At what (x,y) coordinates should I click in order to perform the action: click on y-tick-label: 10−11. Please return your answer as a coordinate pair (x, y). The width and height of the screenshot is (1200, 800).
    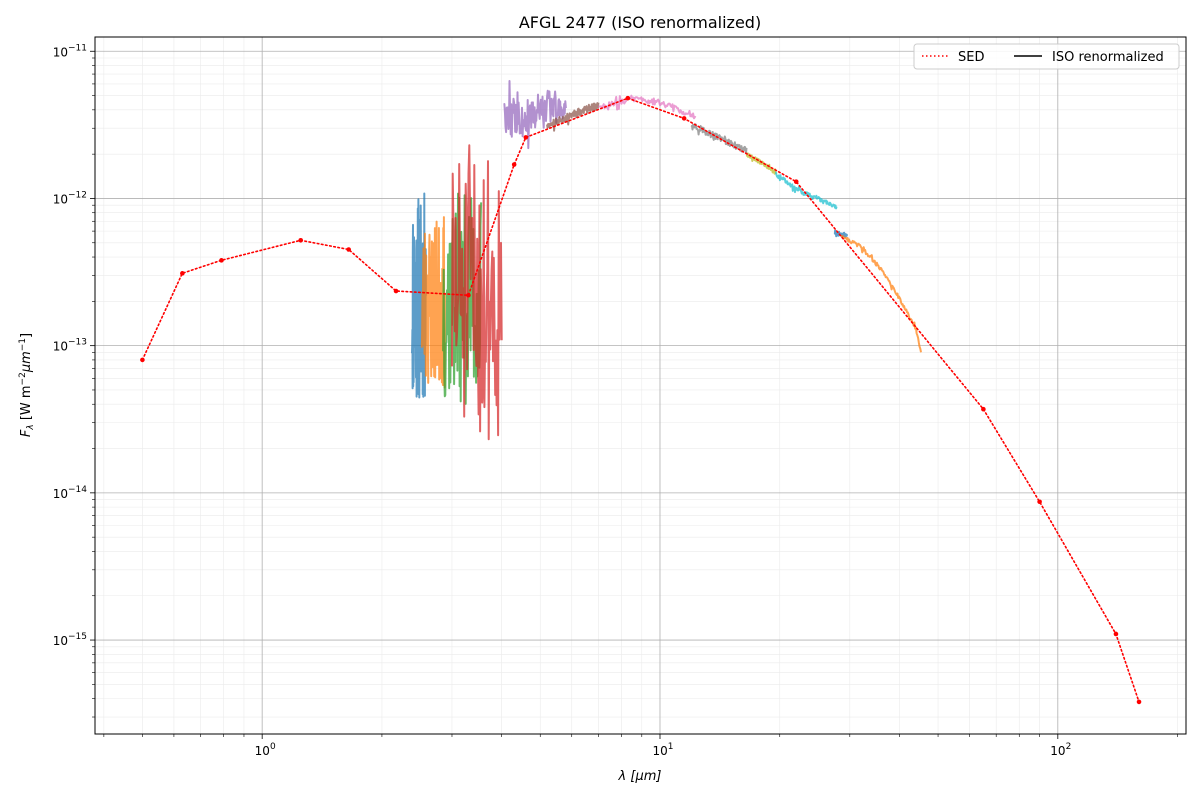
    Looking at the image, I should click on (70, 51).